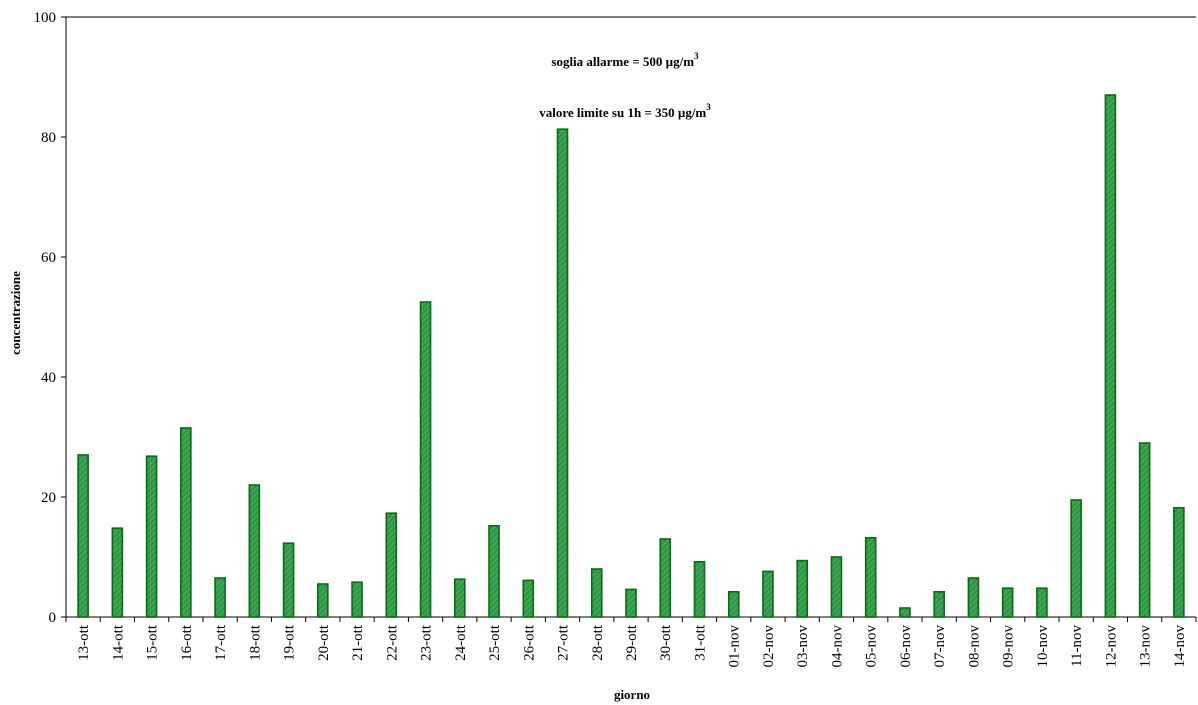 This screenshot has width=1198, height=705. What do you see at coordinates (625, 111) in the screenshot?
I see `annotation-label: valore limite su 1h = 350 µg/m3` at bounding box center [625, 111].